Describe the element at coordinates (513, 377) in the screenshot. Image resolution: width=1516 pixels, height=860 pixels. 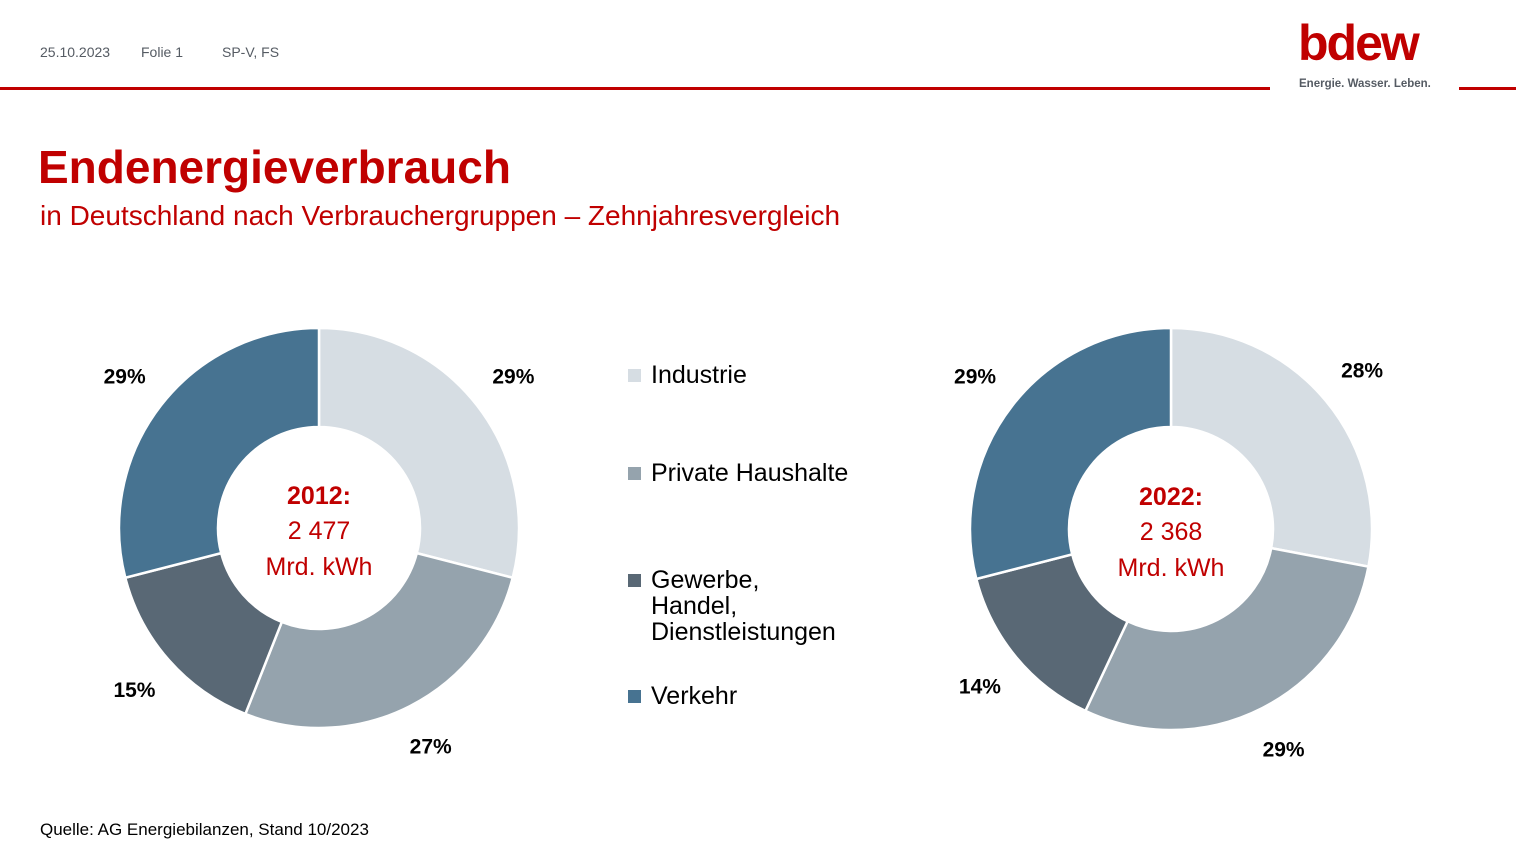
I see `slice-label-1-1: 29%` at that location.